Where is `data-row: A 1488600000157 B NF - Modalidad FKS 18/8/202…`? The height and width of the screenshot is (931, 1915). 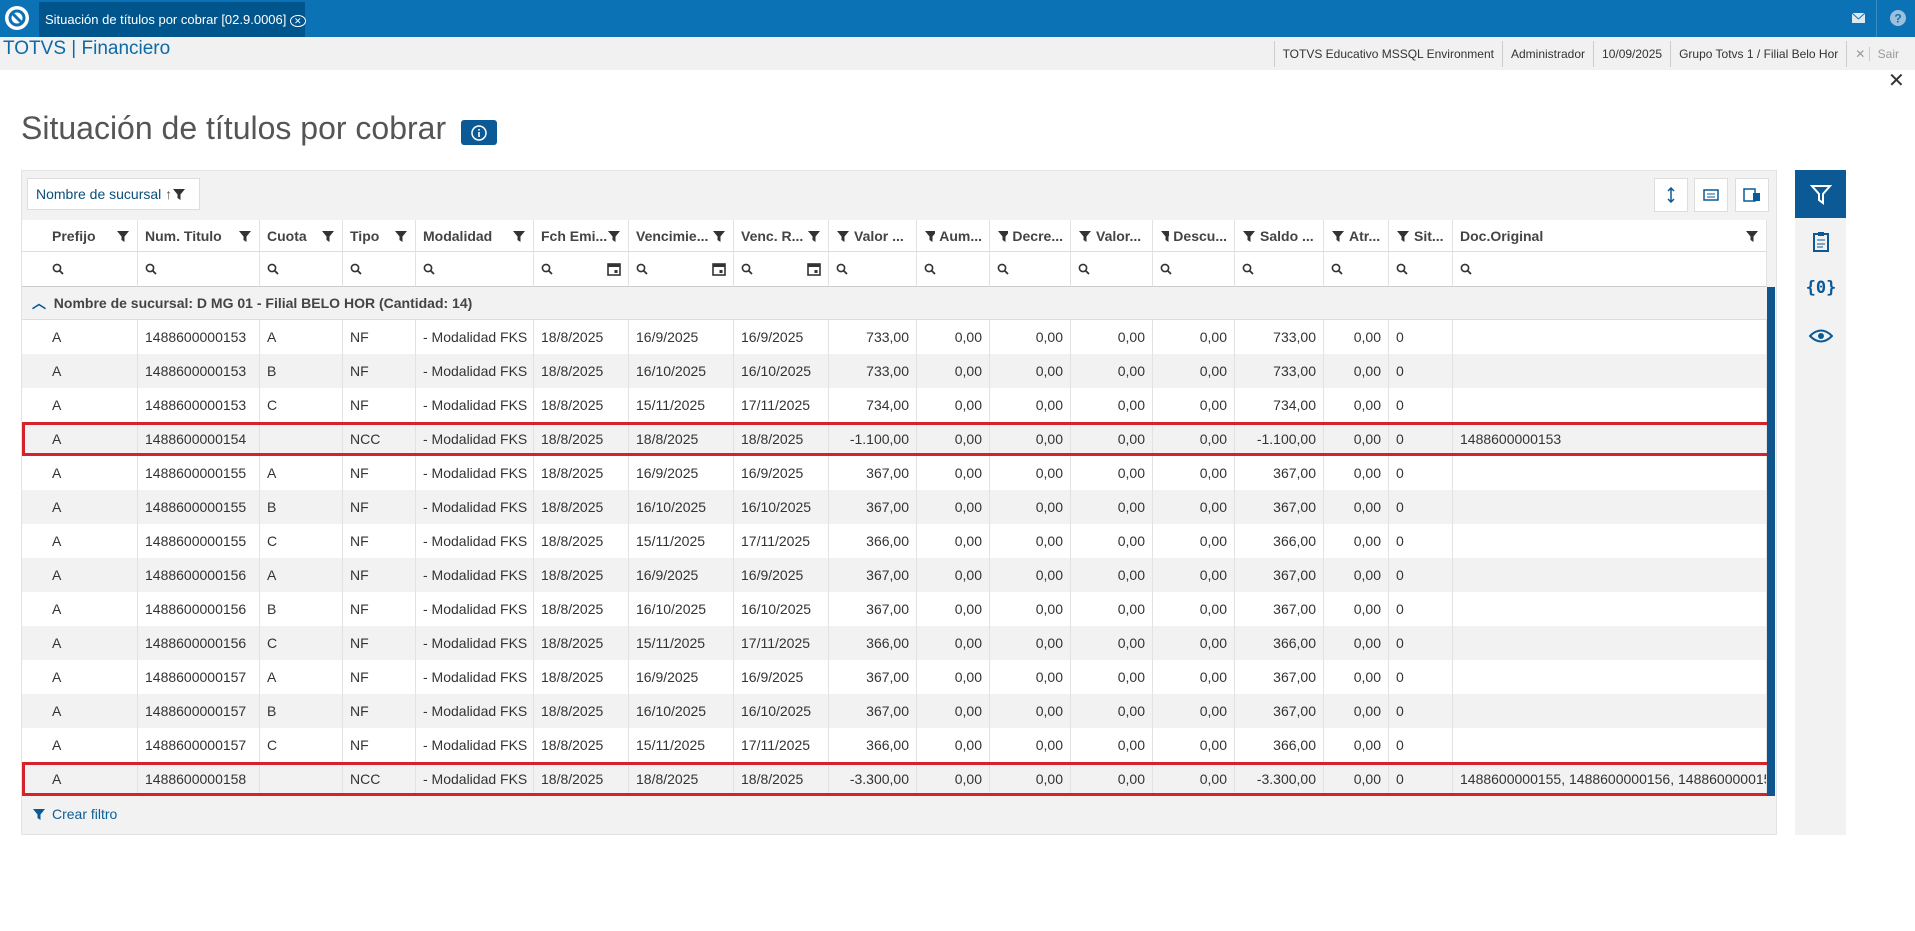 data-row: A 1488600000157 B NF - Modalidad FKS 18/8/202… is located at coordinates (898, 711).